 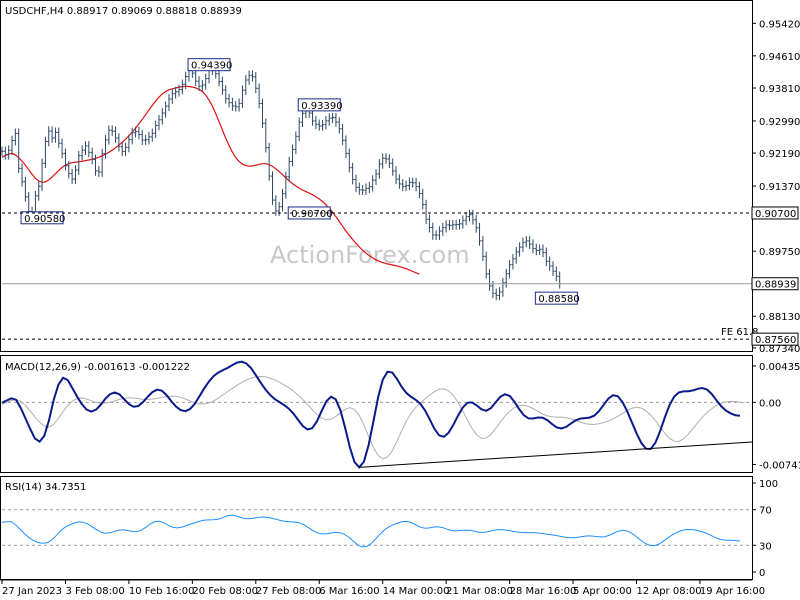 What do you see at coordinates (732, 591) in the screenshot?
I see `time-tick-label: 19 Apr 16:00` at bounding box center [732, 591].